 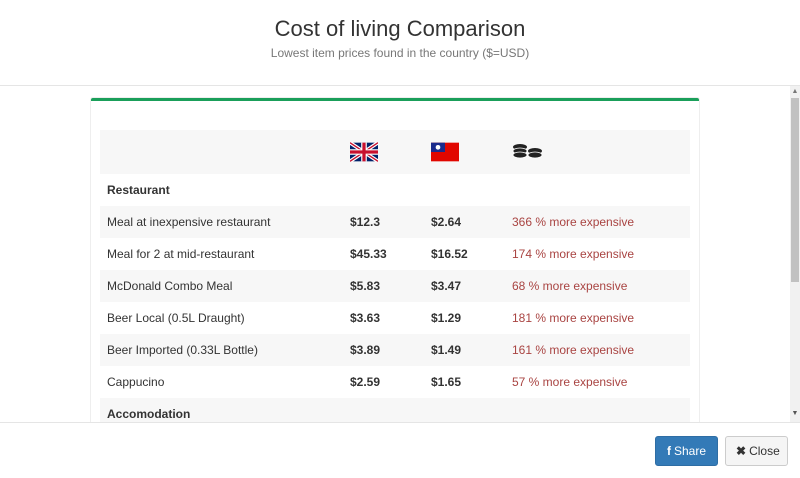 I want to click on modal-scrollbar: ▲ ▼, so click(x=795, y=254).